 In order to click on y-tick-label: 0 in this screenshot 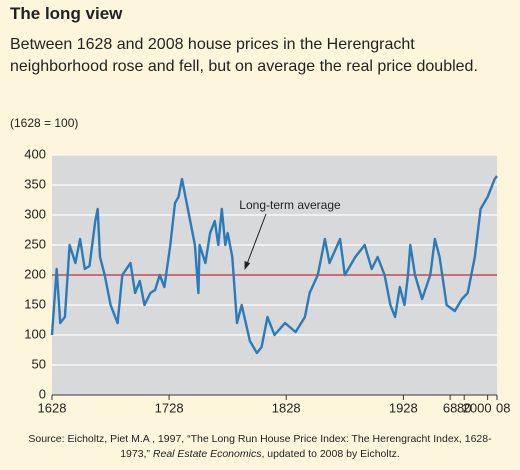, I will do `click(42, 393)`.